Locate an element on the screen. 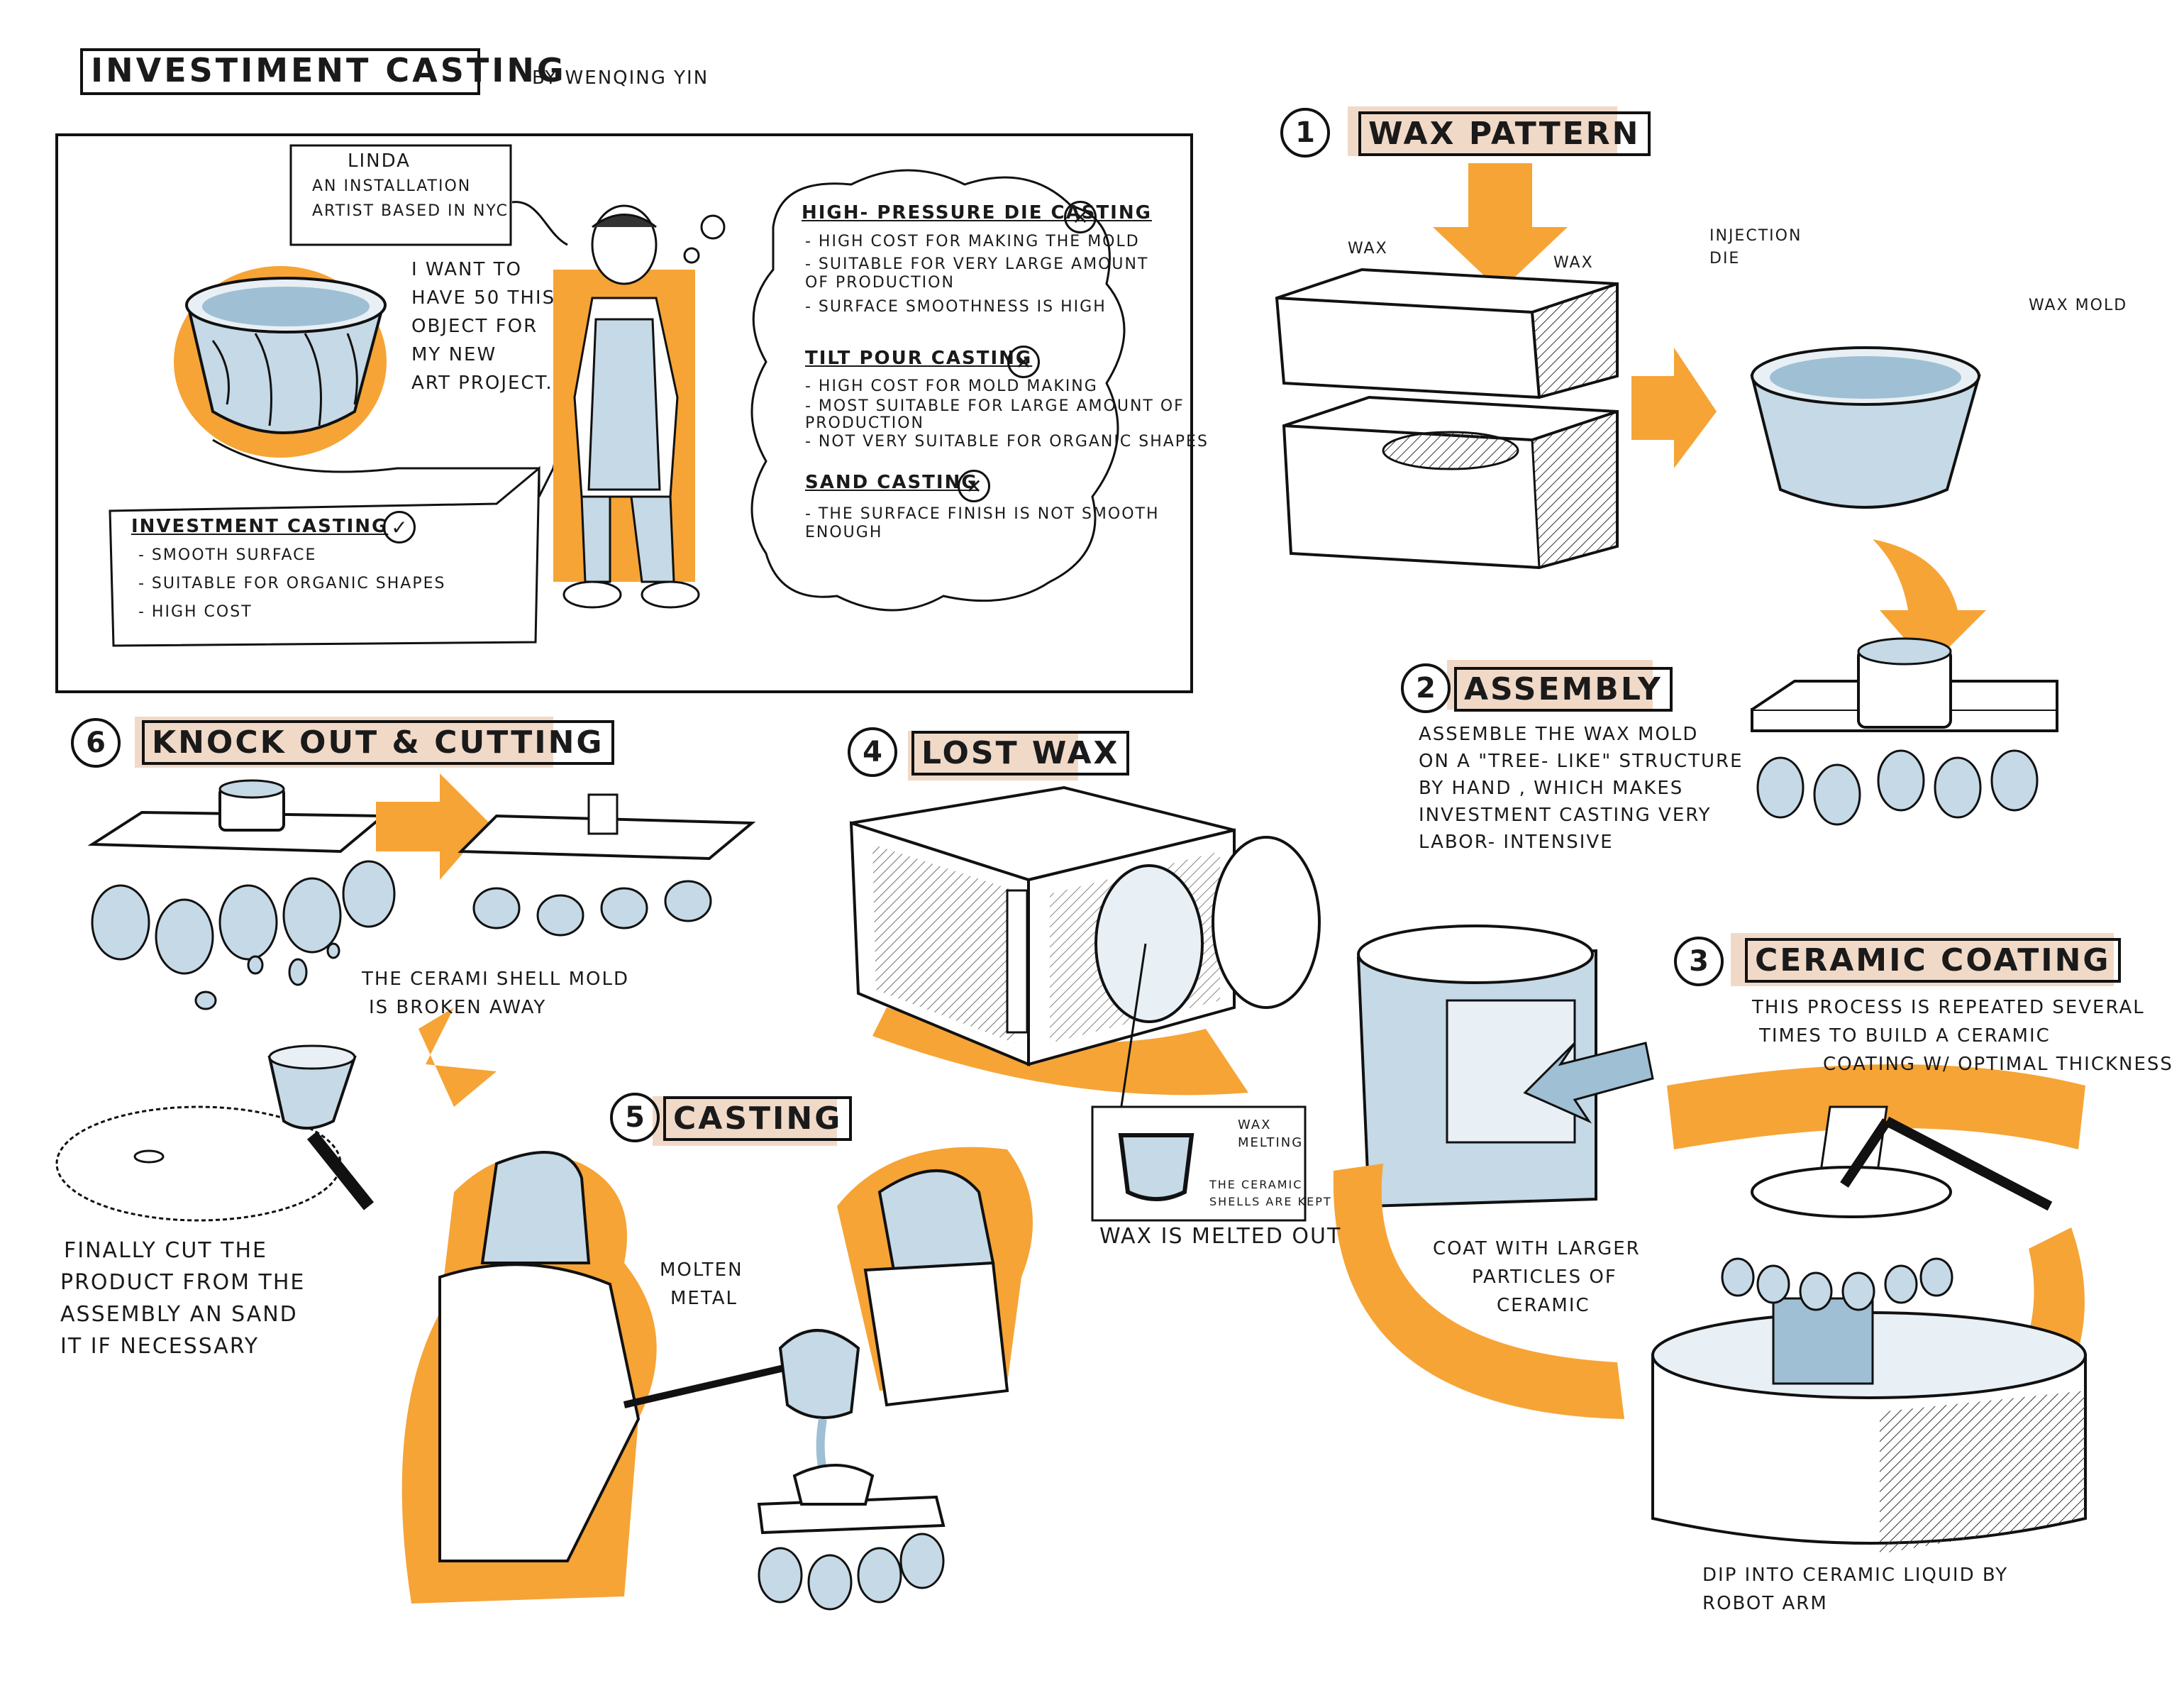 The width and height of the screenshot is (2184, 1683). broken-label-2: IS BROKEN AWAY is located at coordinates (458, 1007).